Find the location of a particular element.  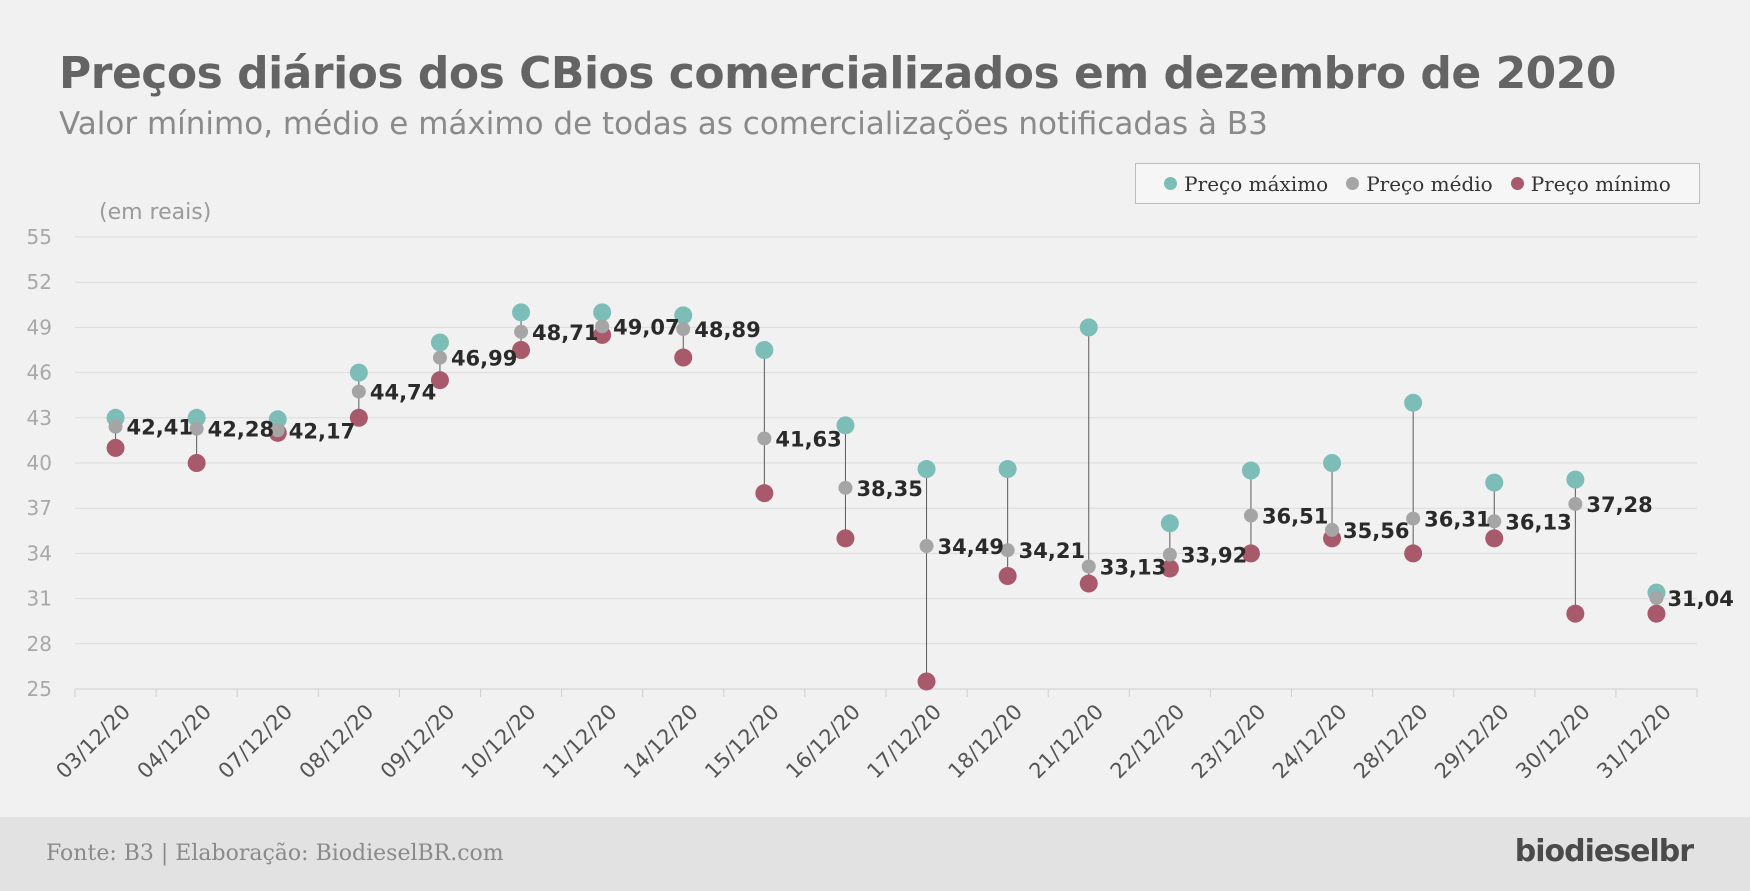

brand-logo: biodieselbr is located at coordinates (1604, 851).